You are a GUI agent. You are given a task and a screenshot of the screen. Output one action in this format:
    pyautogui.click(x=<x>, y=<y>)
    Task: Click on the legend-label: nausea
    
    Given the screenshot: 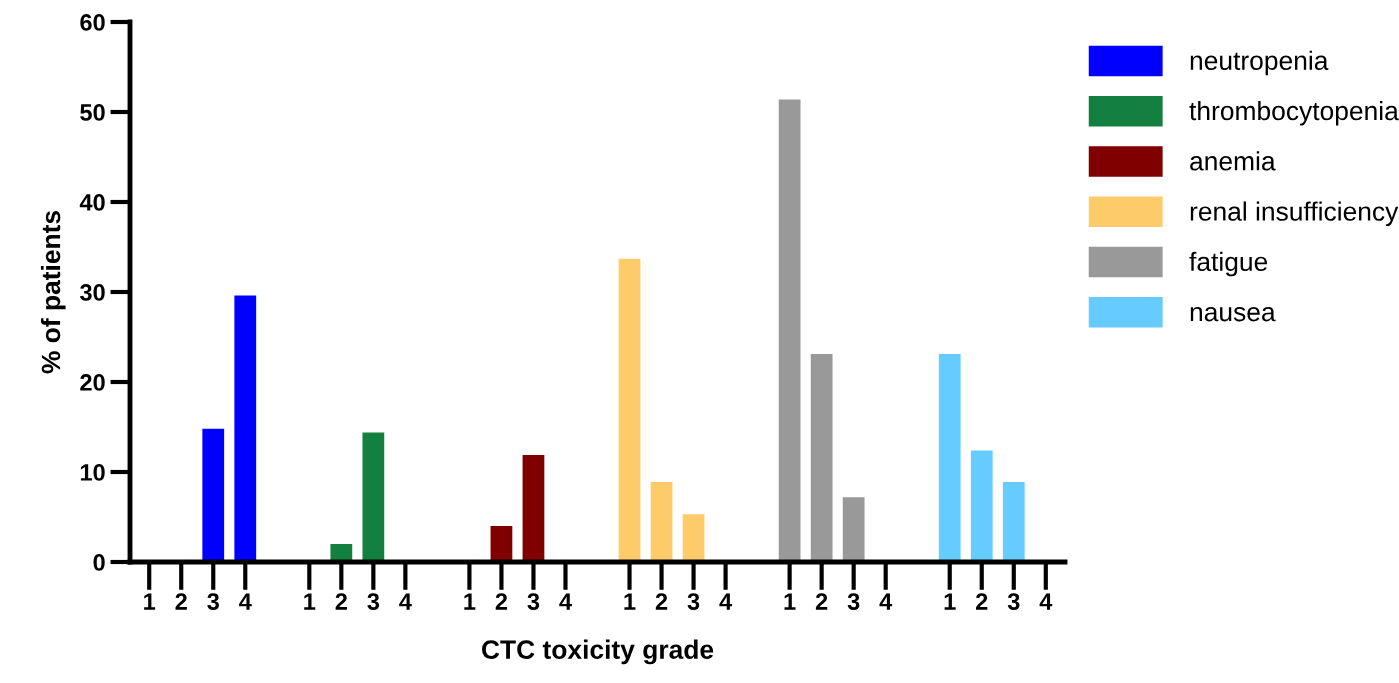 What is the action you would take?
    pyautogui.click(x=1233, y=314)
    